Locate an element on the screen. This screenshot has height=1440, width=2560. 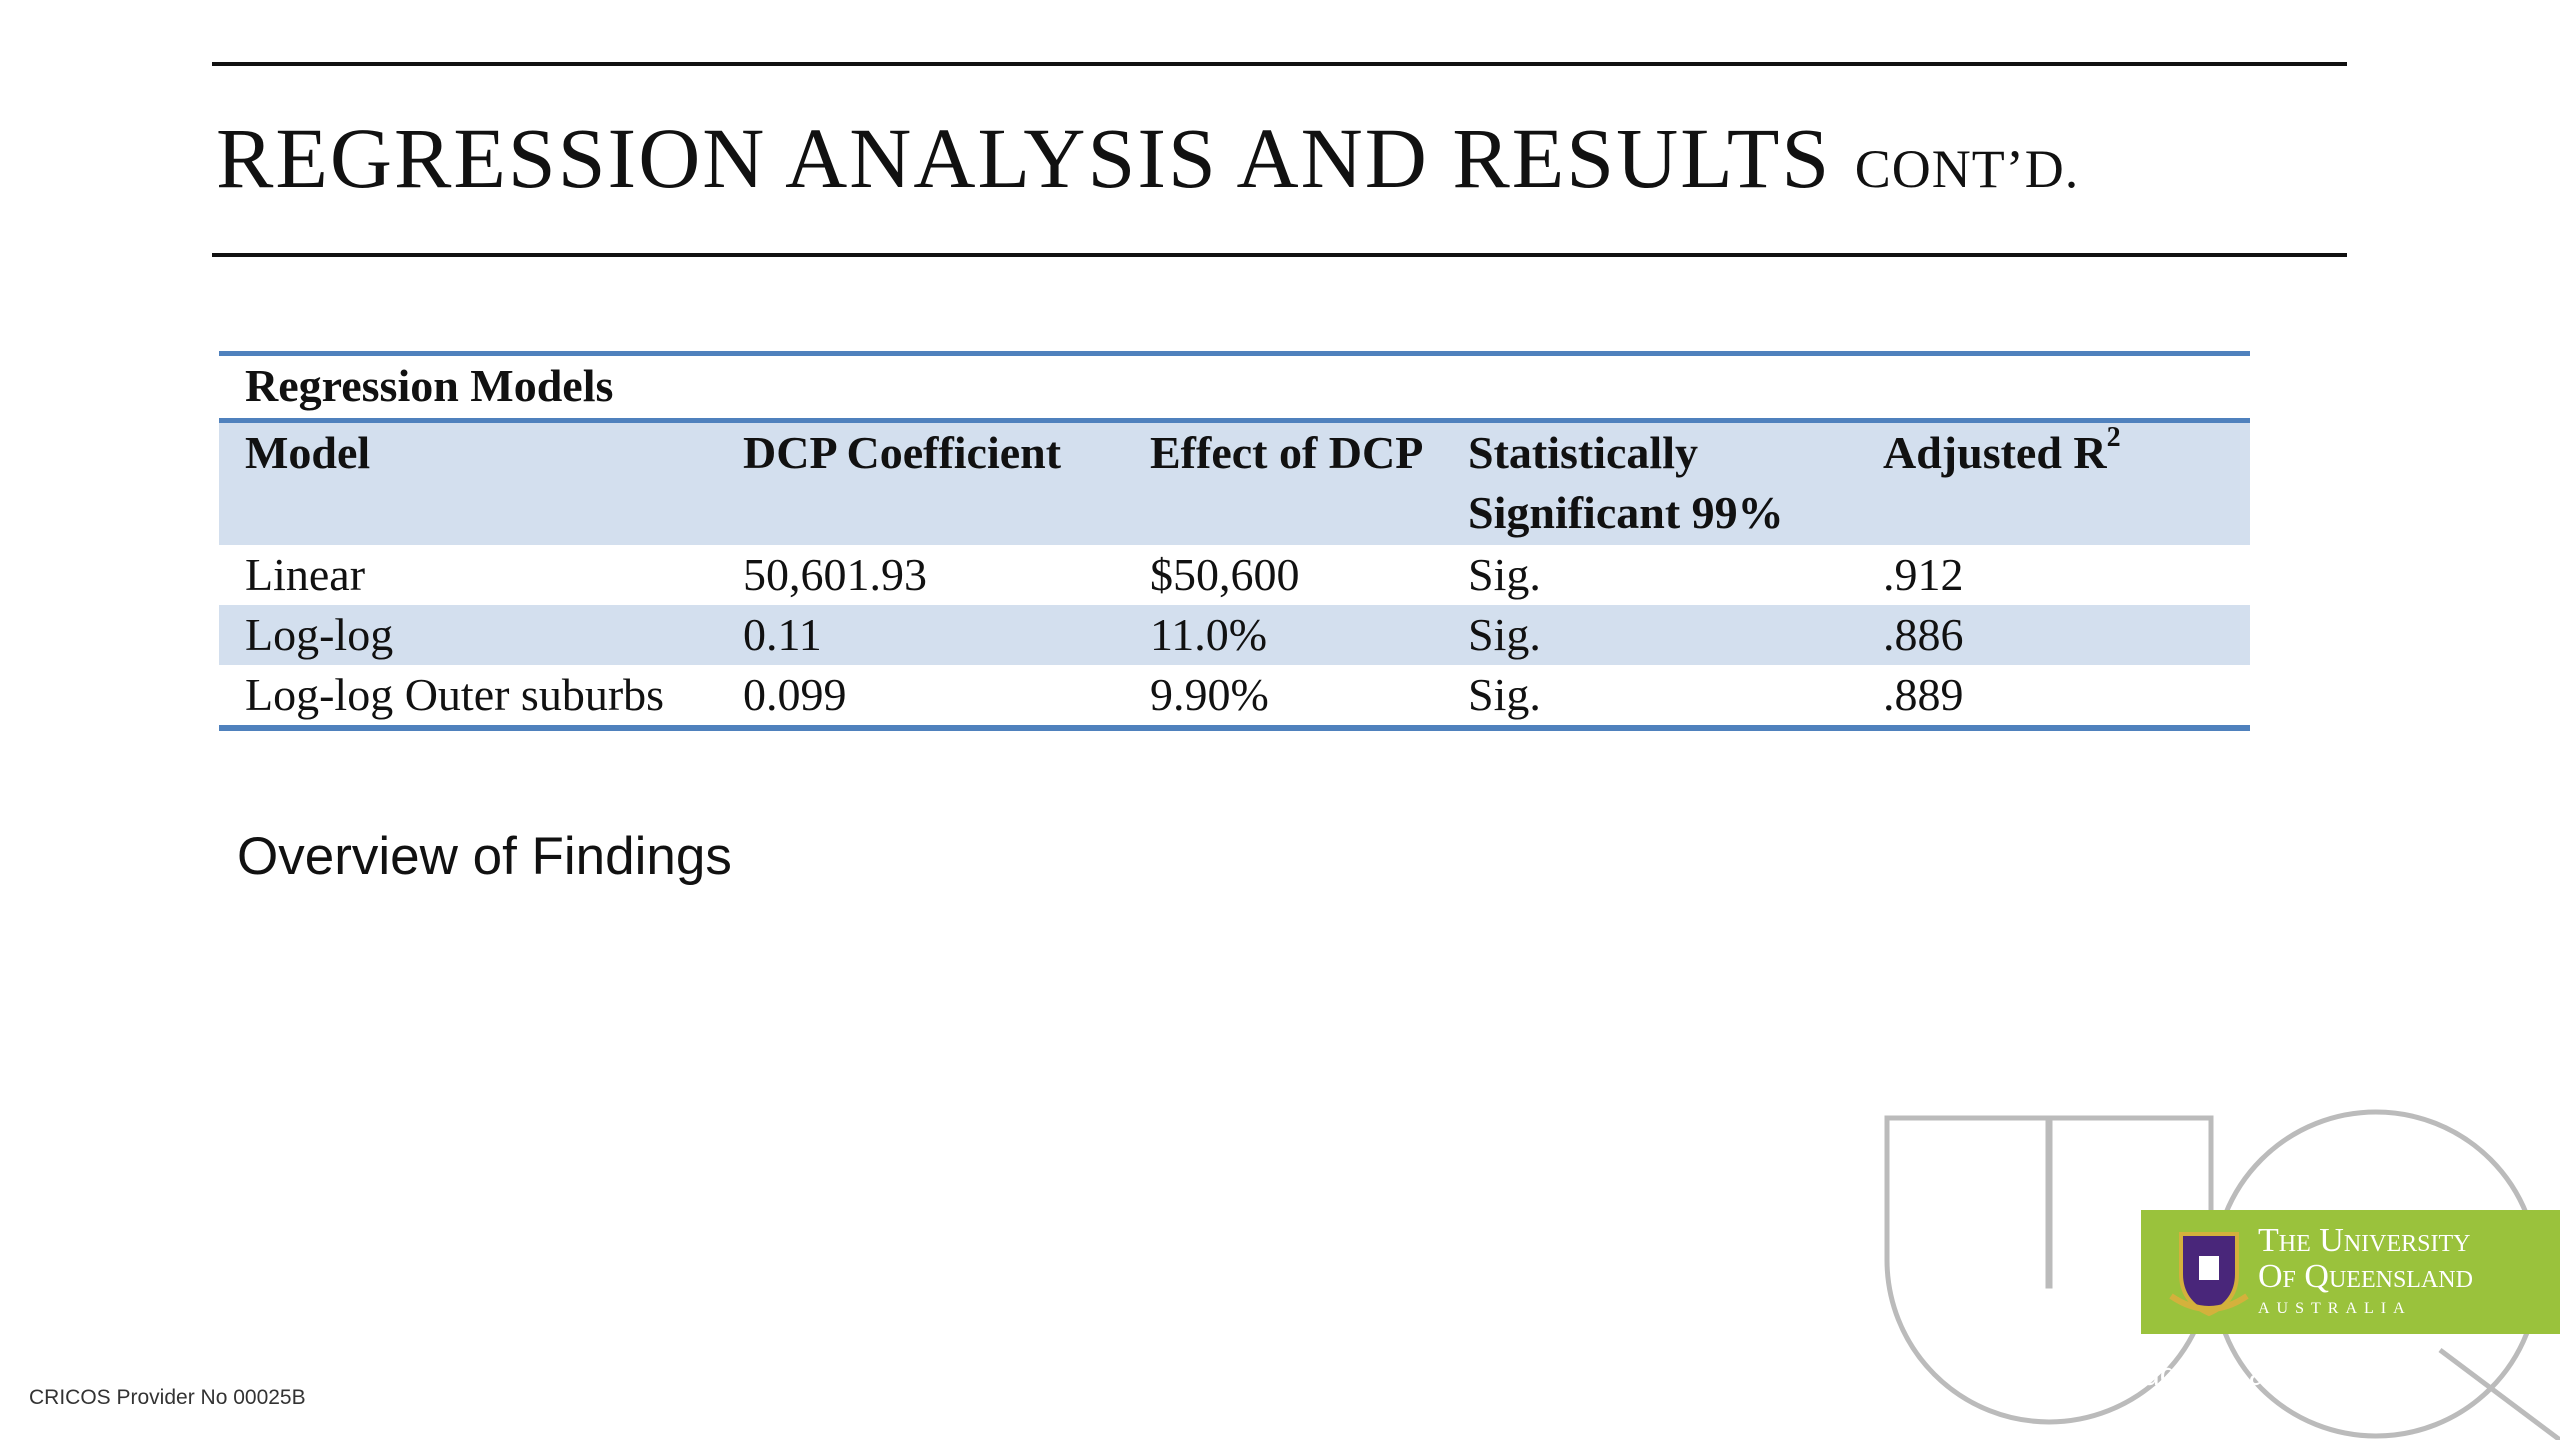
table-caption: Regression Models is located at coordinates (1235, 387).